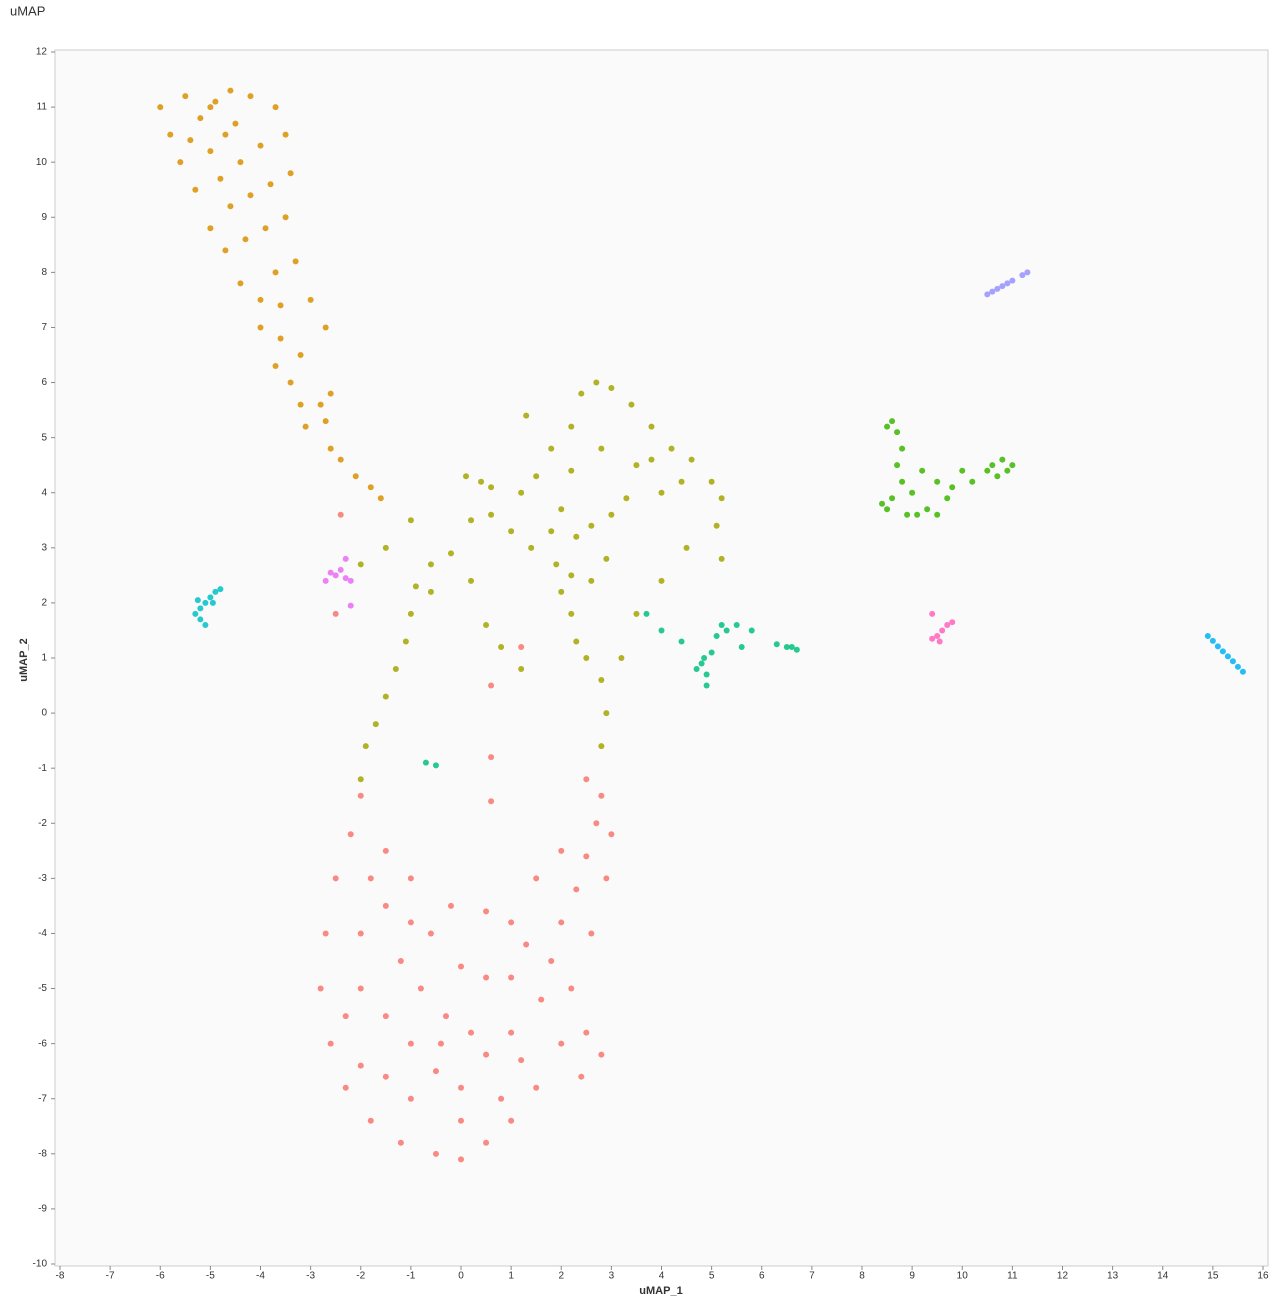 The image size is (1284, 1308). I want to click on x-tick-label: 11, so click(1012, 1276).